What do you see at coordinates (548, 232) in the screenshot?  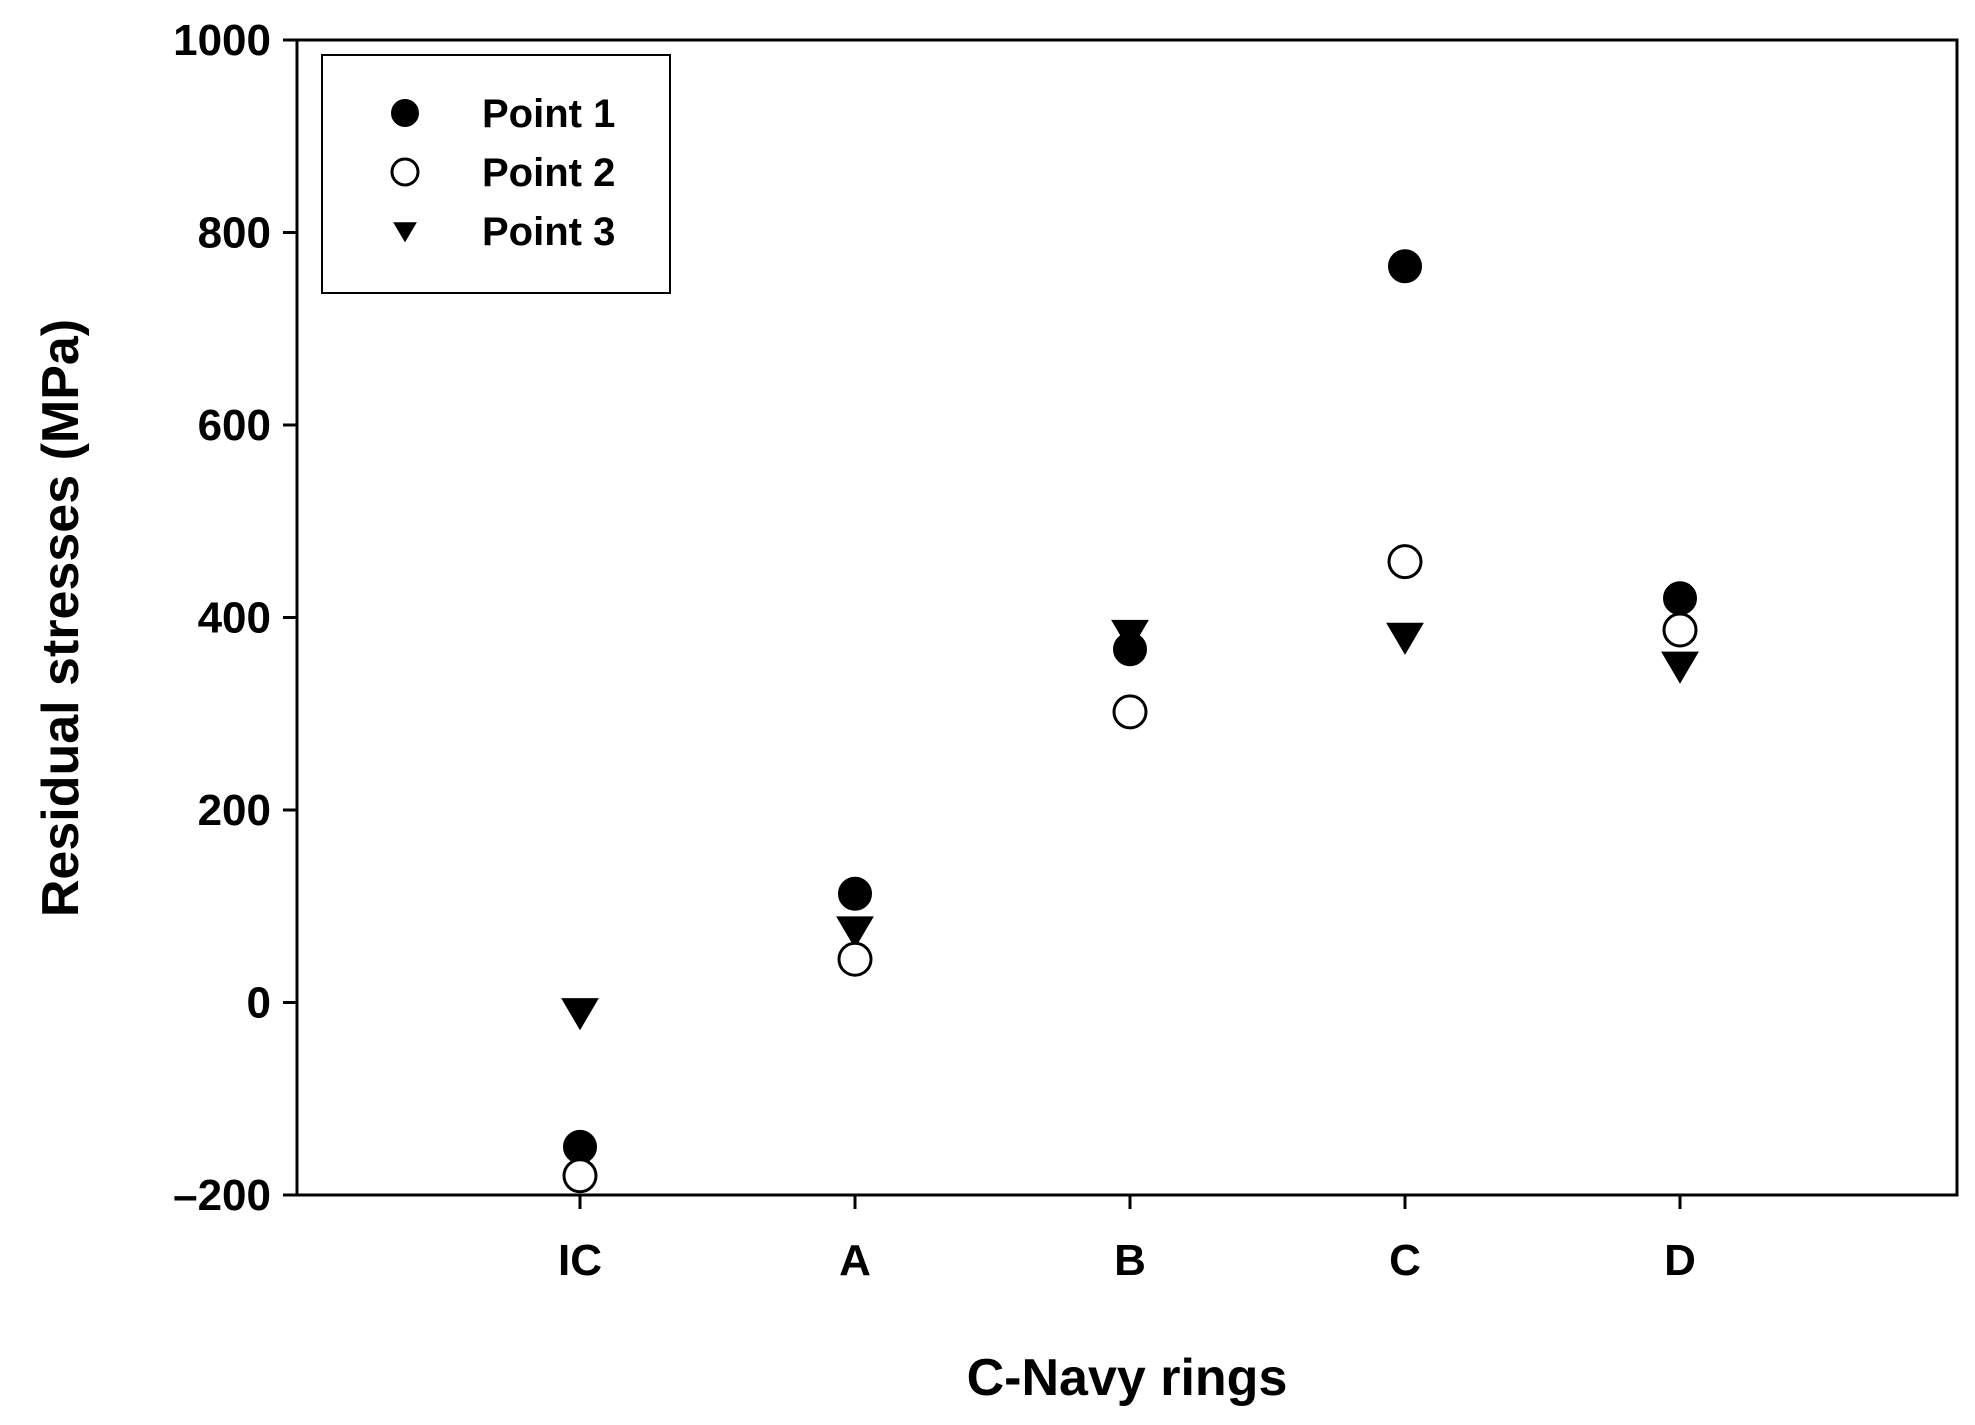 I see `legend-label-point-3: Point 3` at bounding box center [548, 232].